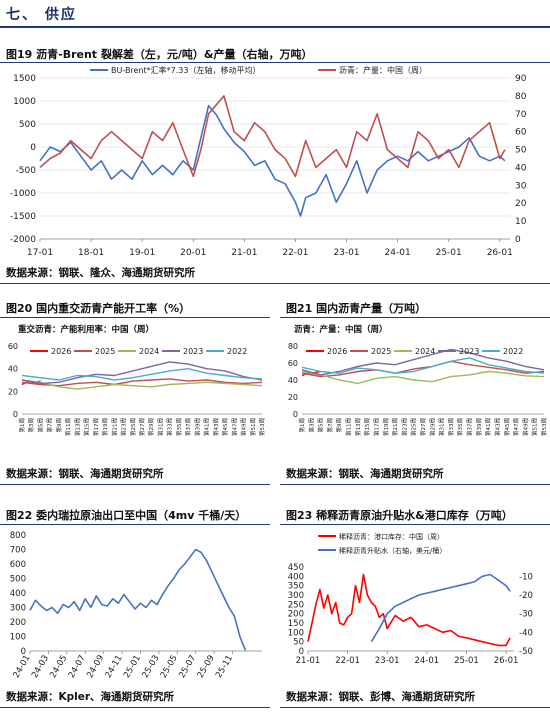 The width and height of the screenshot is (550, 718). I want to click on c23-legend-label-0: 稀释沥青：港口库存：中国（周）, so click(391, 536).